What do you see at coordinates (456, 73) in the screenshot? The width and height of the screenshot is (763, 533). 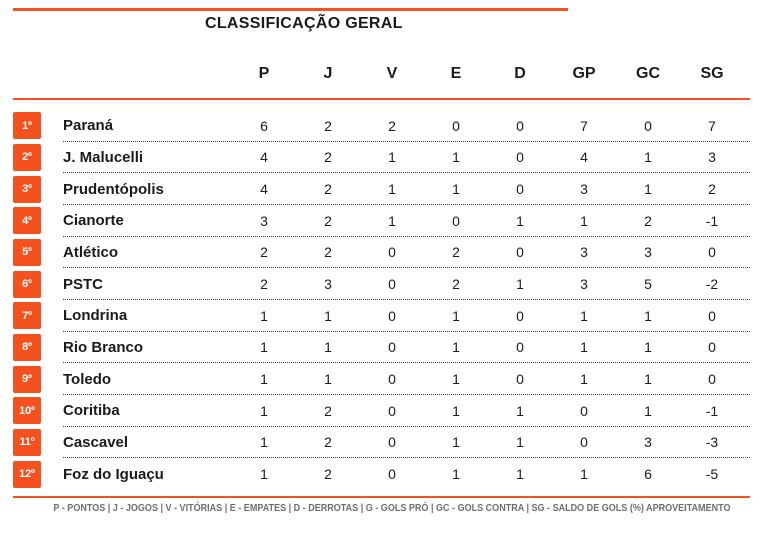 I see `column-header-e: E` at bounding box center [456, 73].